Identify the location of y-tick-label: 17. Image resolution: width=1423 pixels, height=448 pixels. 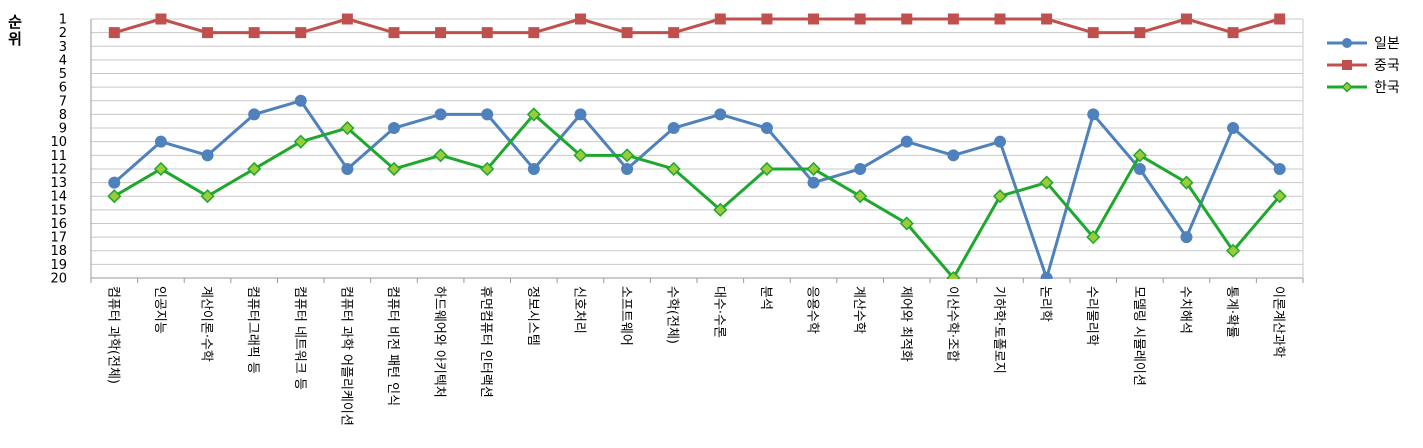
(58, 238).